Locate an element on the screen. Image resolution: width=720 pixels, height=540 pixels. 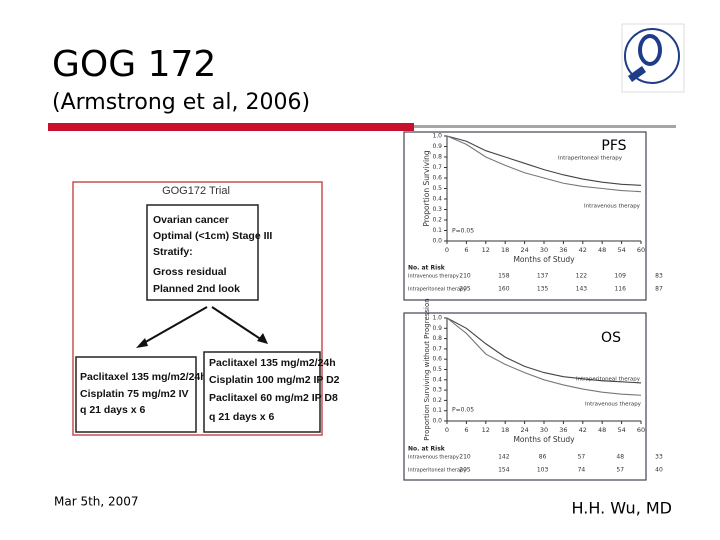
risk-count: 160 is located at coordinates (504, 289).